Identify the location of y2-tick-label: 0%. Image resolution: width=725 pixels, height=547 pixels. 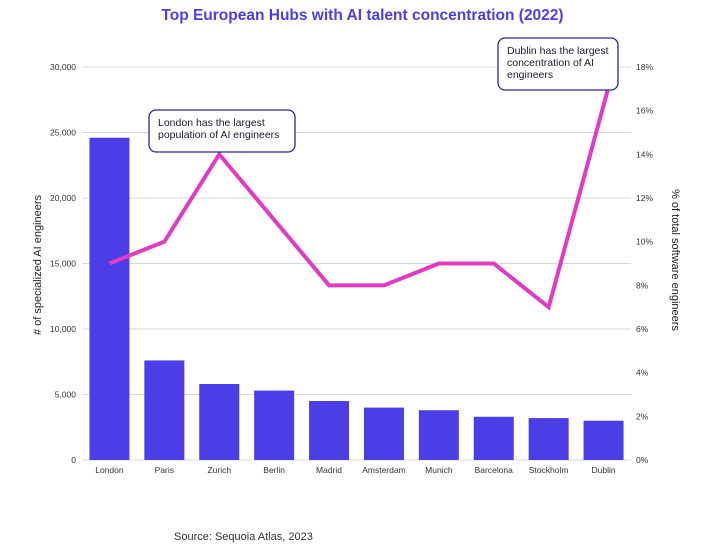
(642, 460).